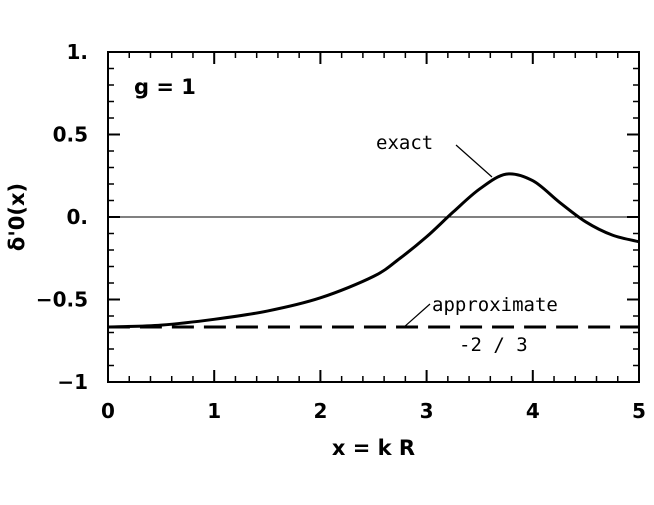 This screenshot has height=505, width=654. Describe the element at coordinates (72, 382) in the screenshot. I see `y-tick-label: −1` at that location.